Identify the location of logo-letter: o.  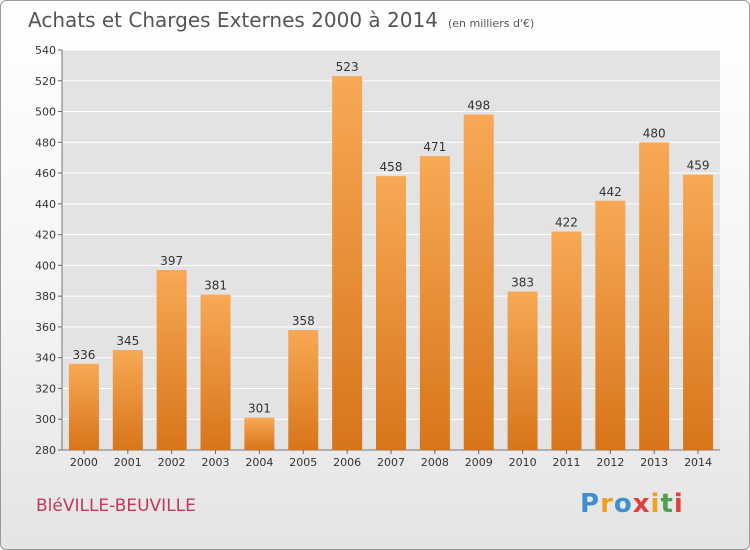
(623, 504).